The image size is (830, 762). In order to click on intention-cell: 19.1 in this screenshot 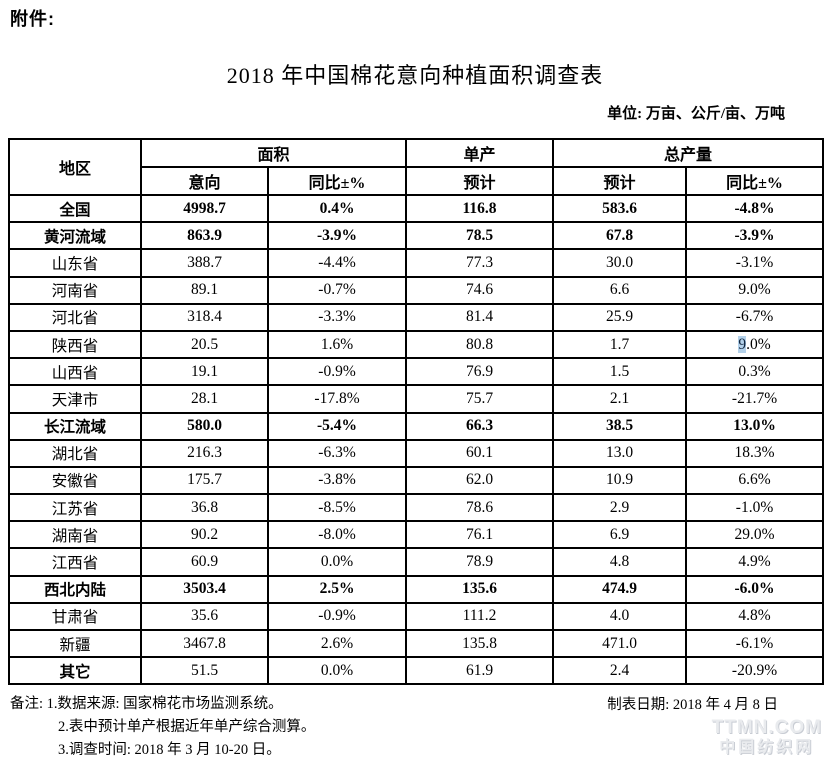, I will do `click(204, 372)`.